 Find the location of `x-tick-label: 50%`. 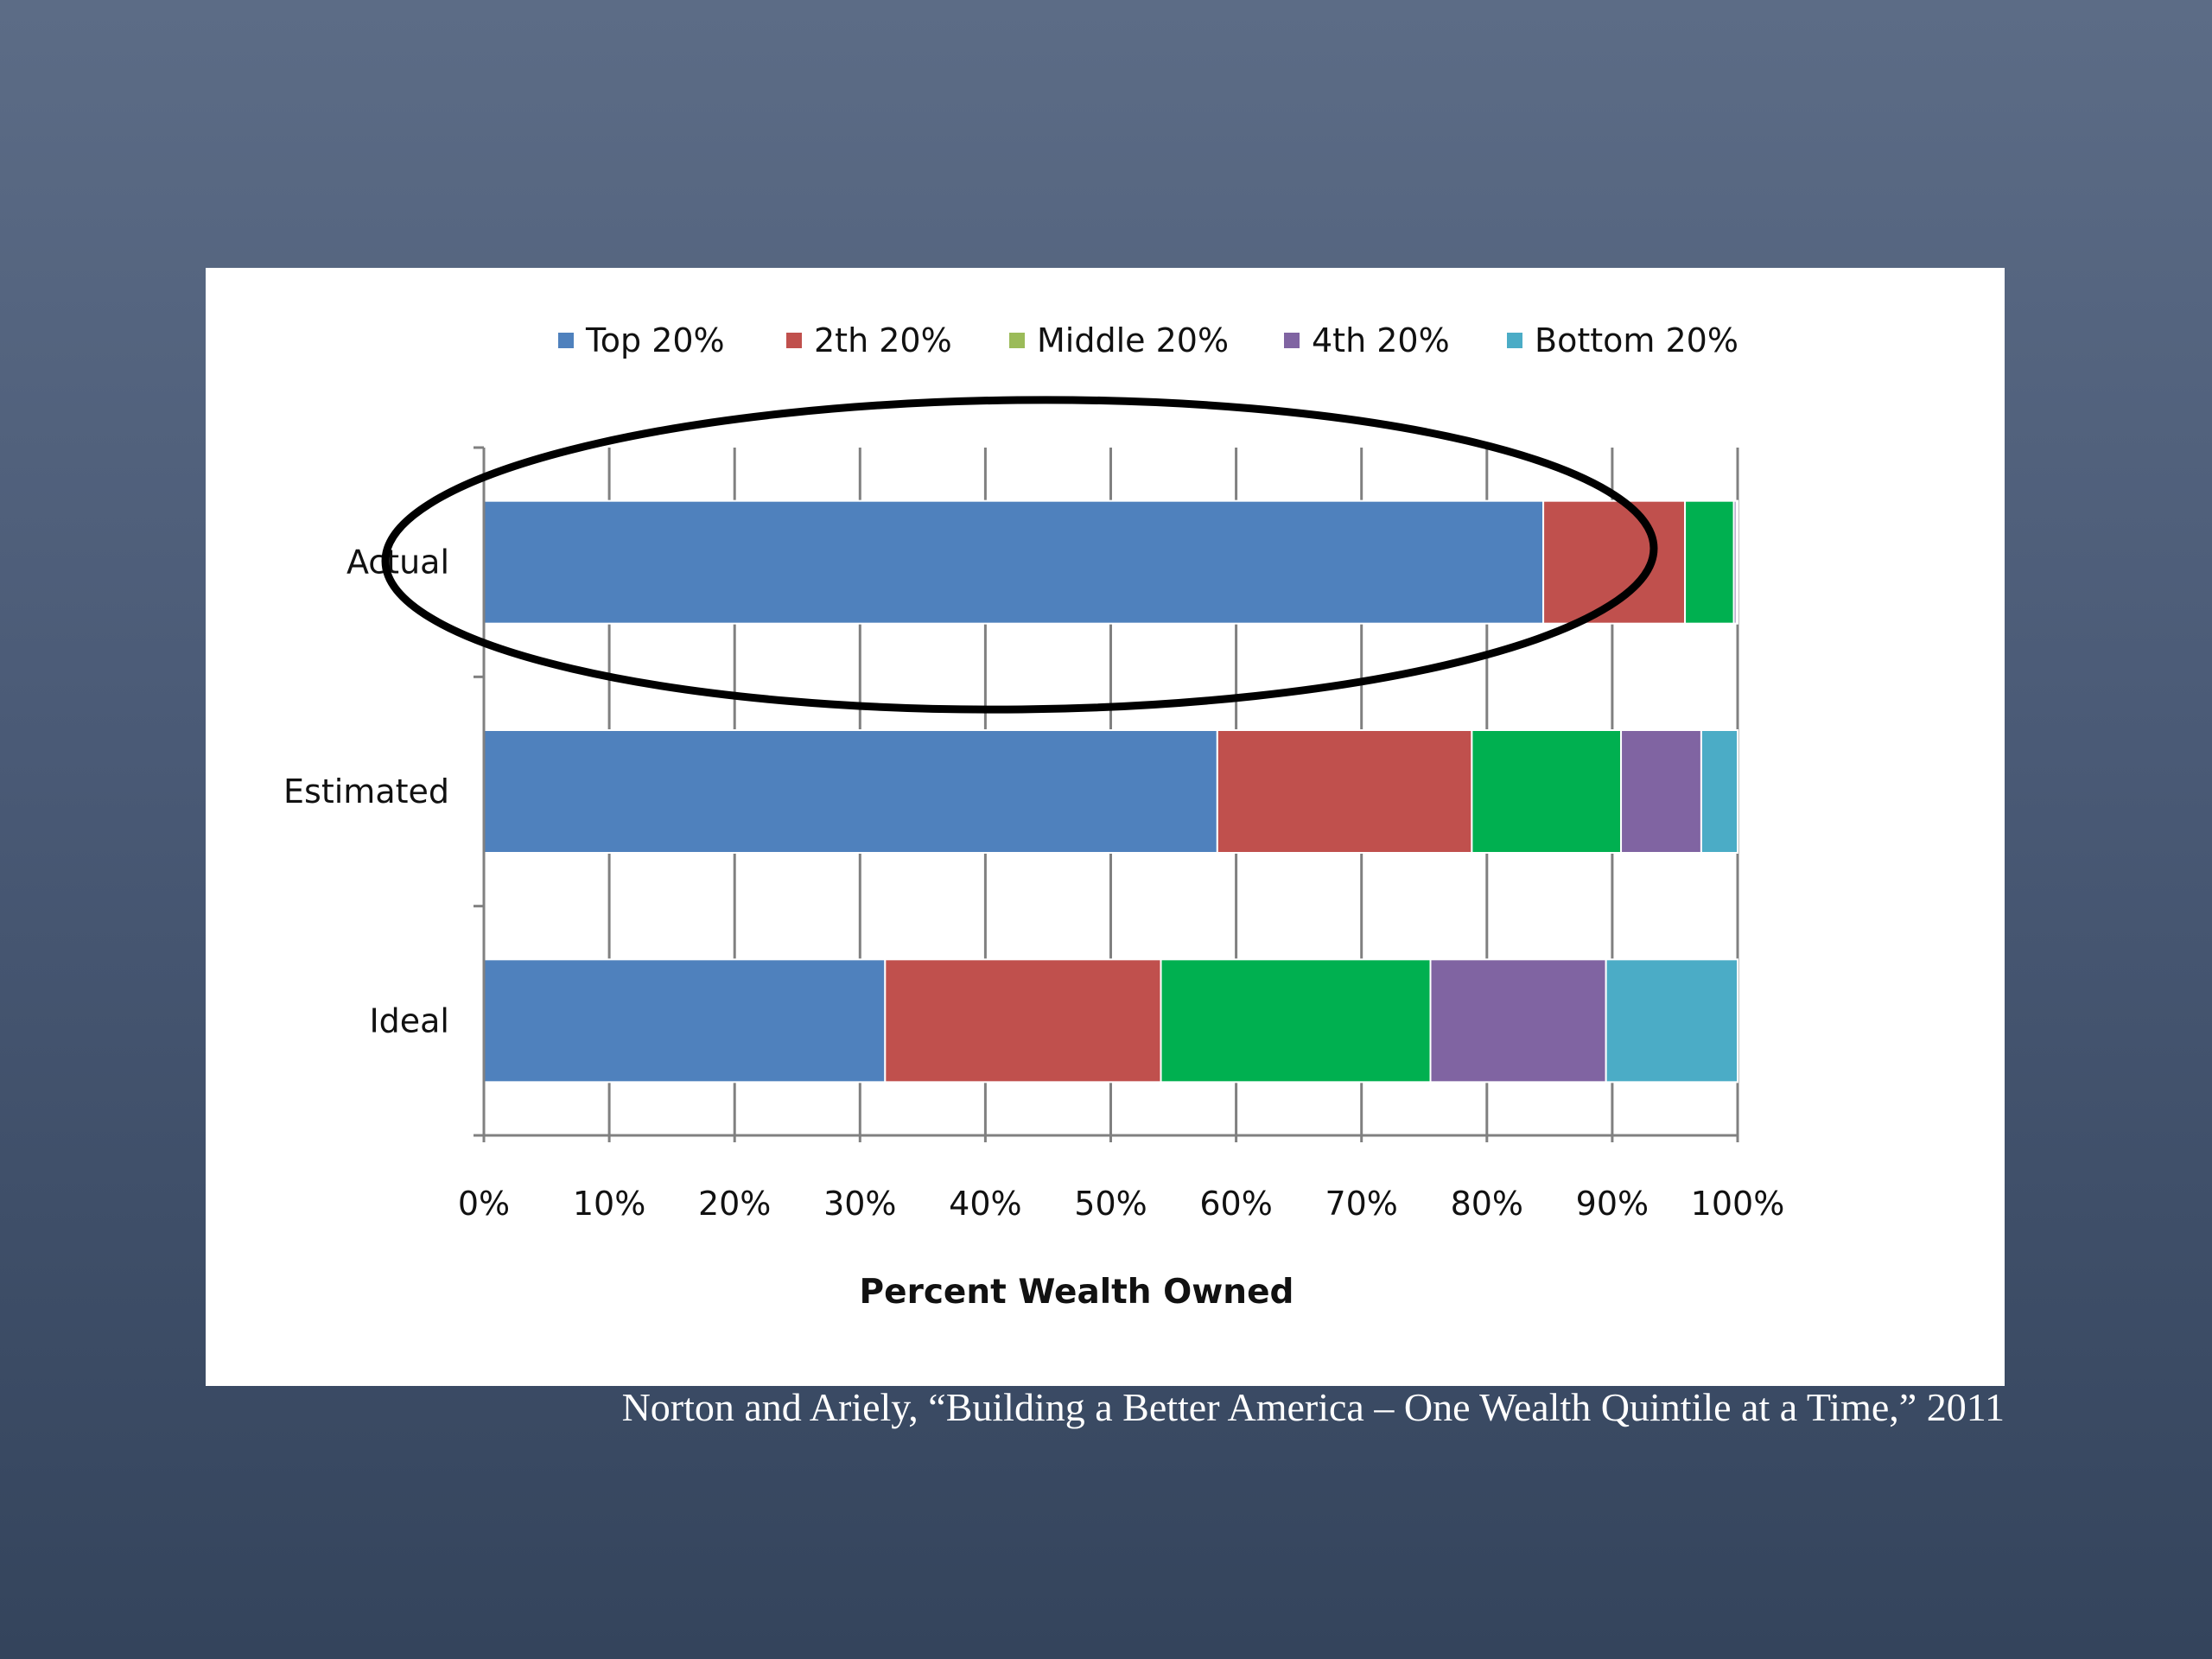

x-tick-label: 50% is located at coordinates (1110, 1204).